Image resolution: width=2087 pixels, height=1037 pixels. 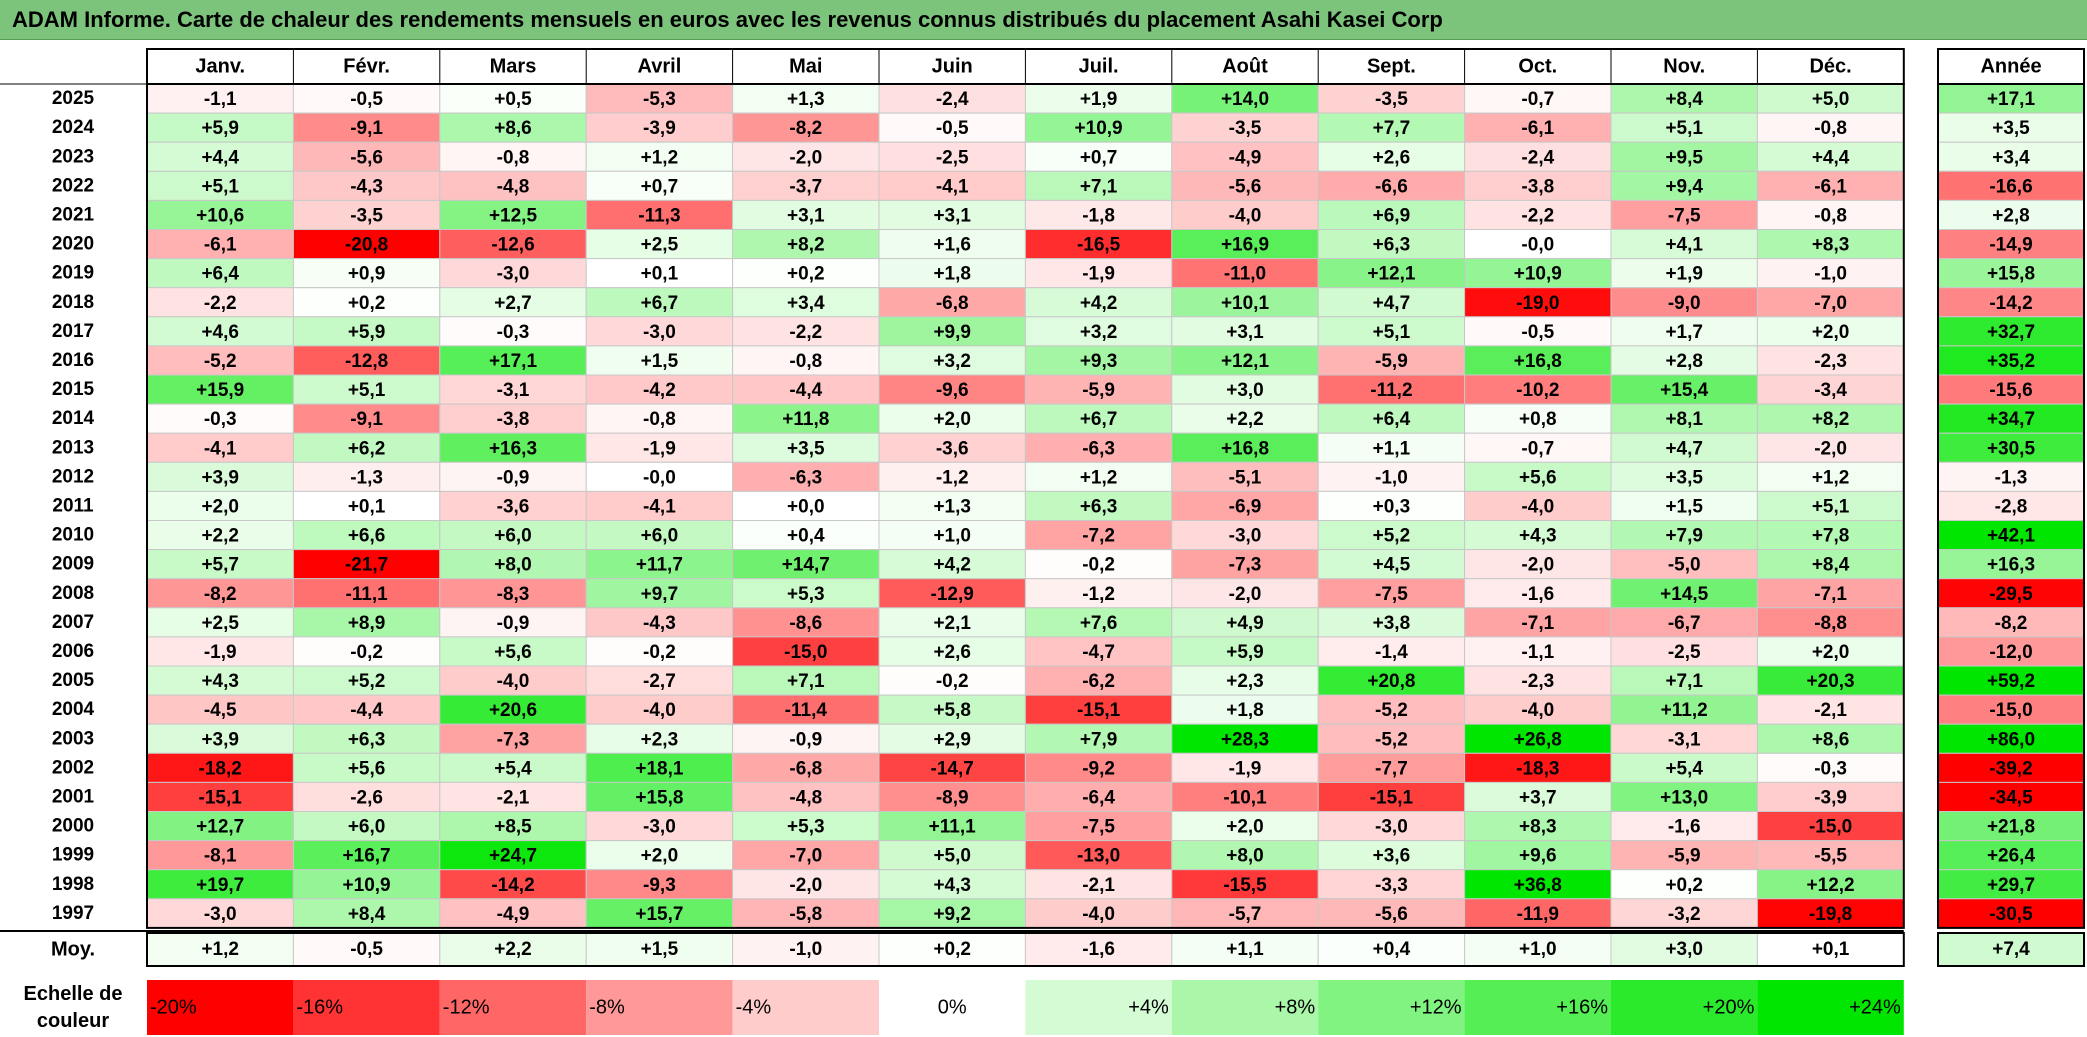 I want to click on cell-value: -1,9, so click(x=1098, y=274).